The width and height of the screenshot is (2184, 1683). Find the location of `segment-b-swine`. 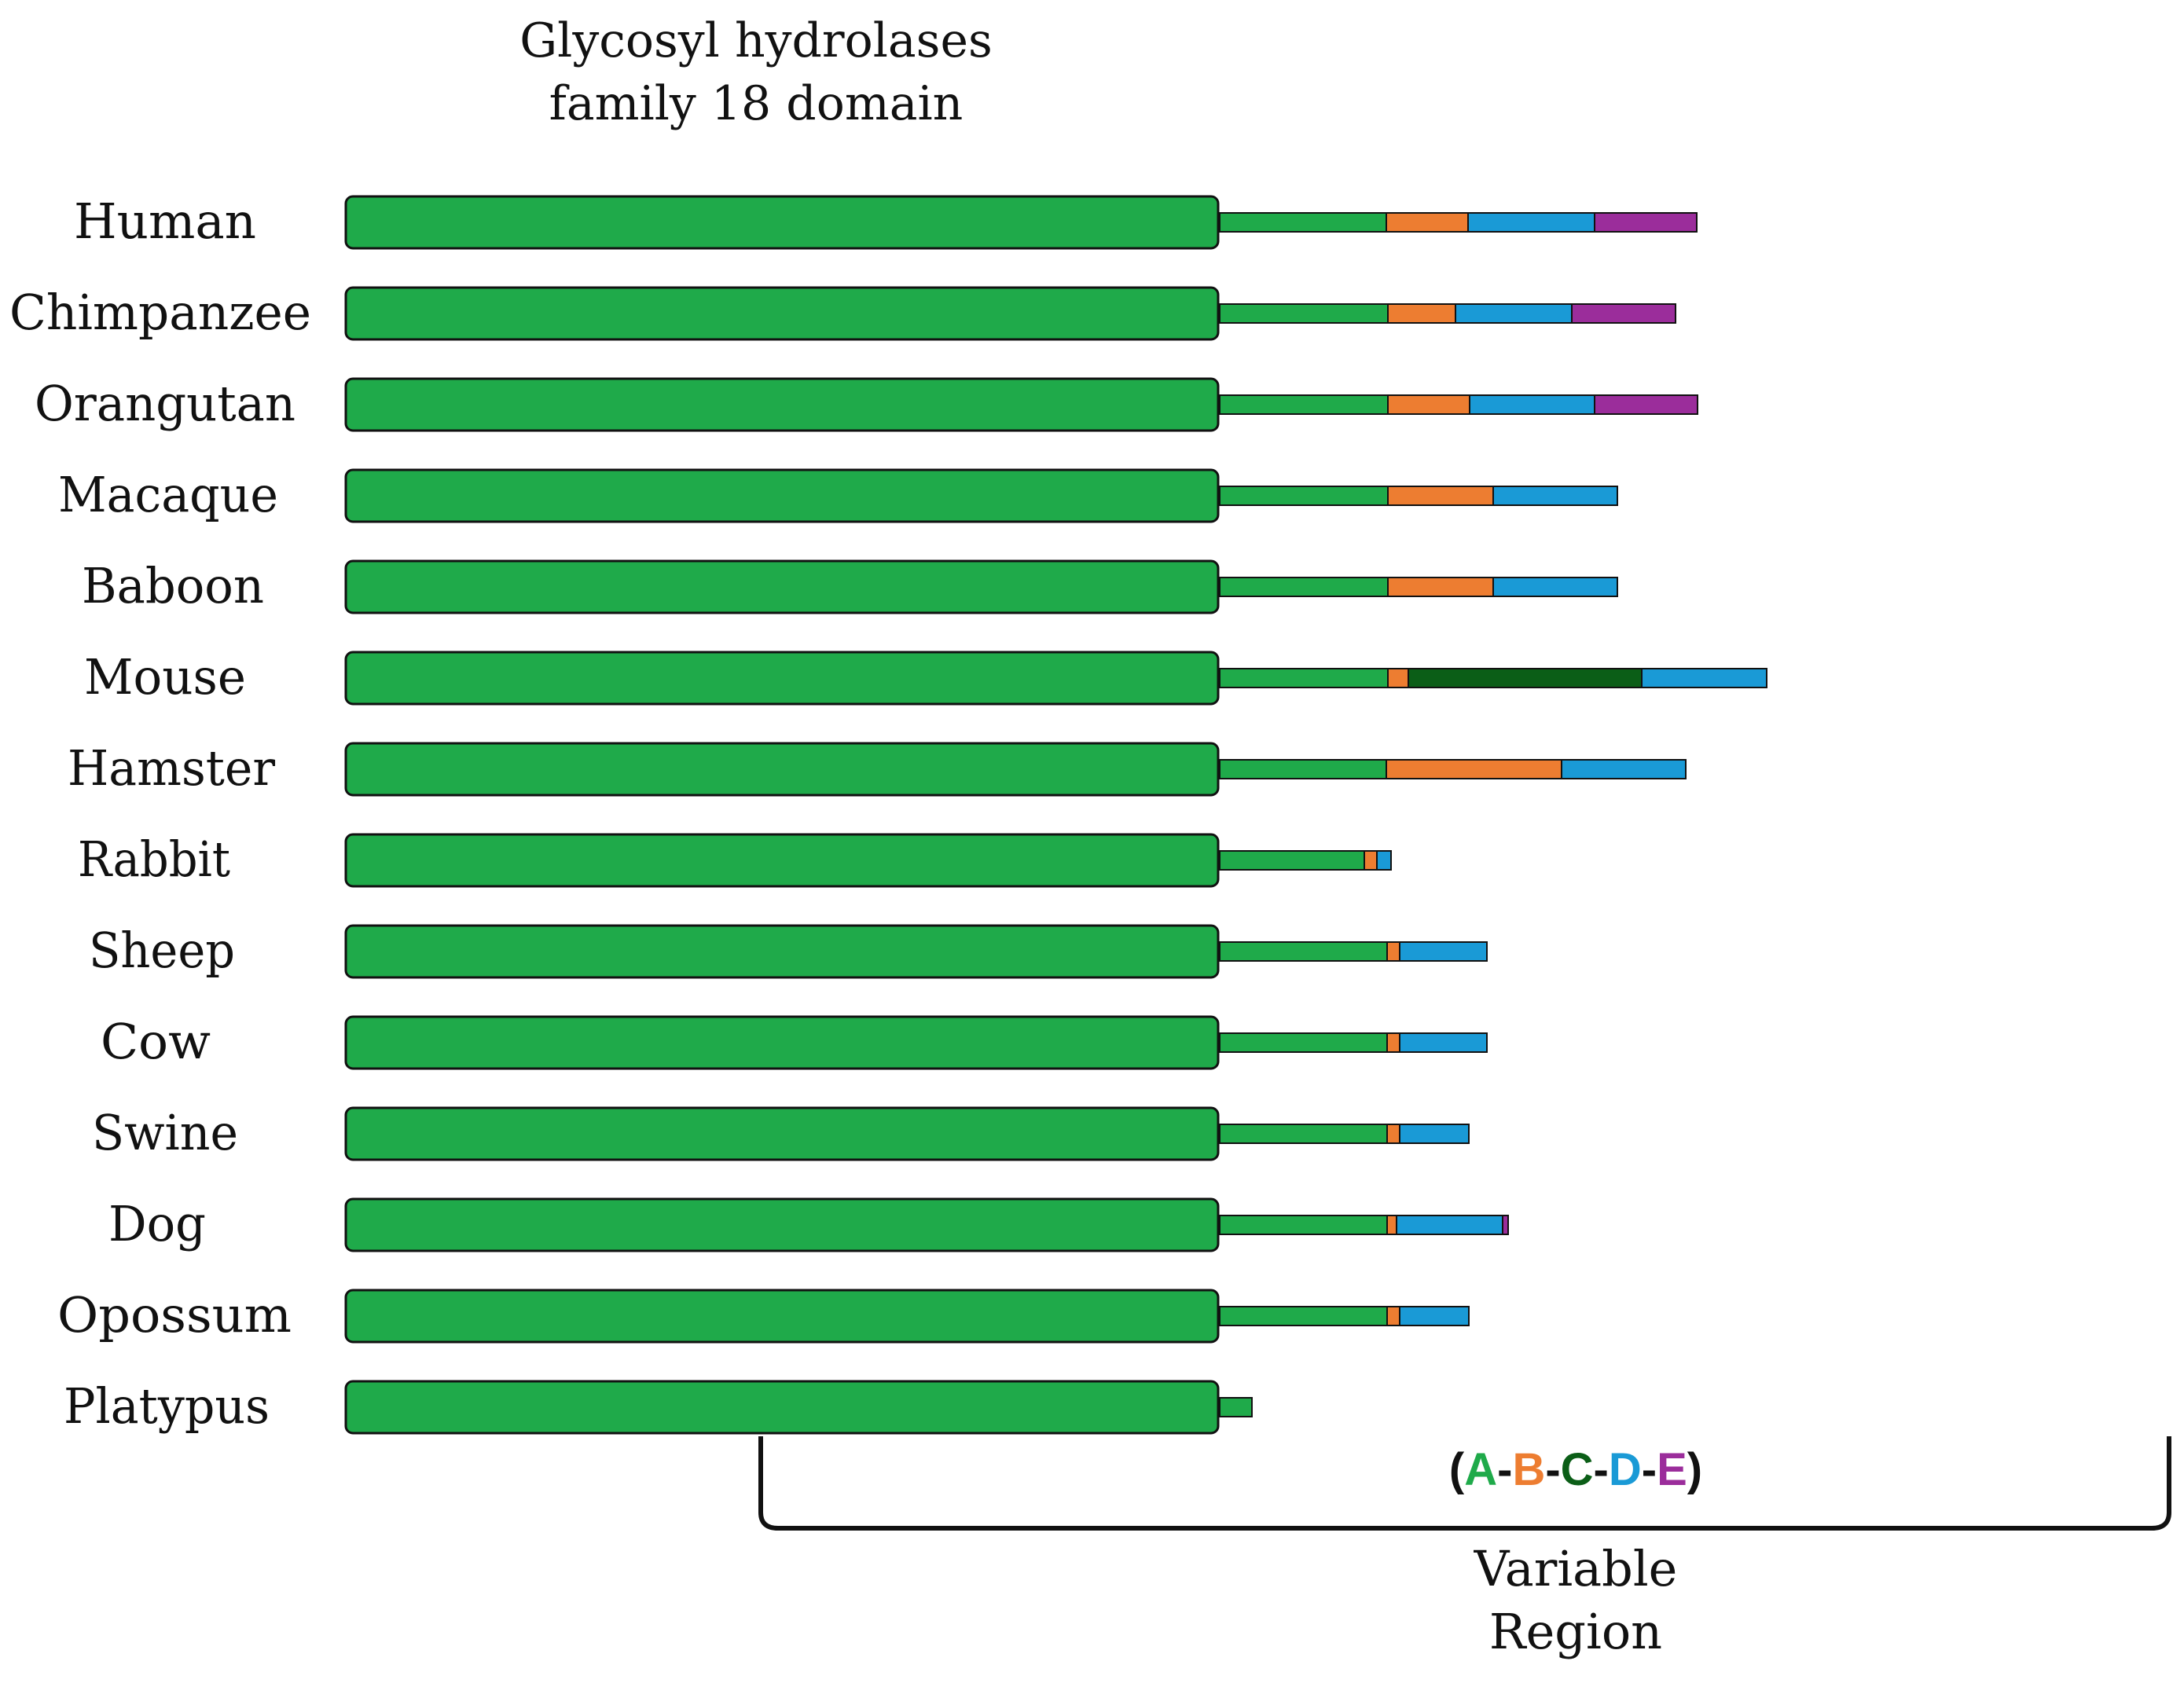

segment-b-swine is located at coordinates (1393, 1134).